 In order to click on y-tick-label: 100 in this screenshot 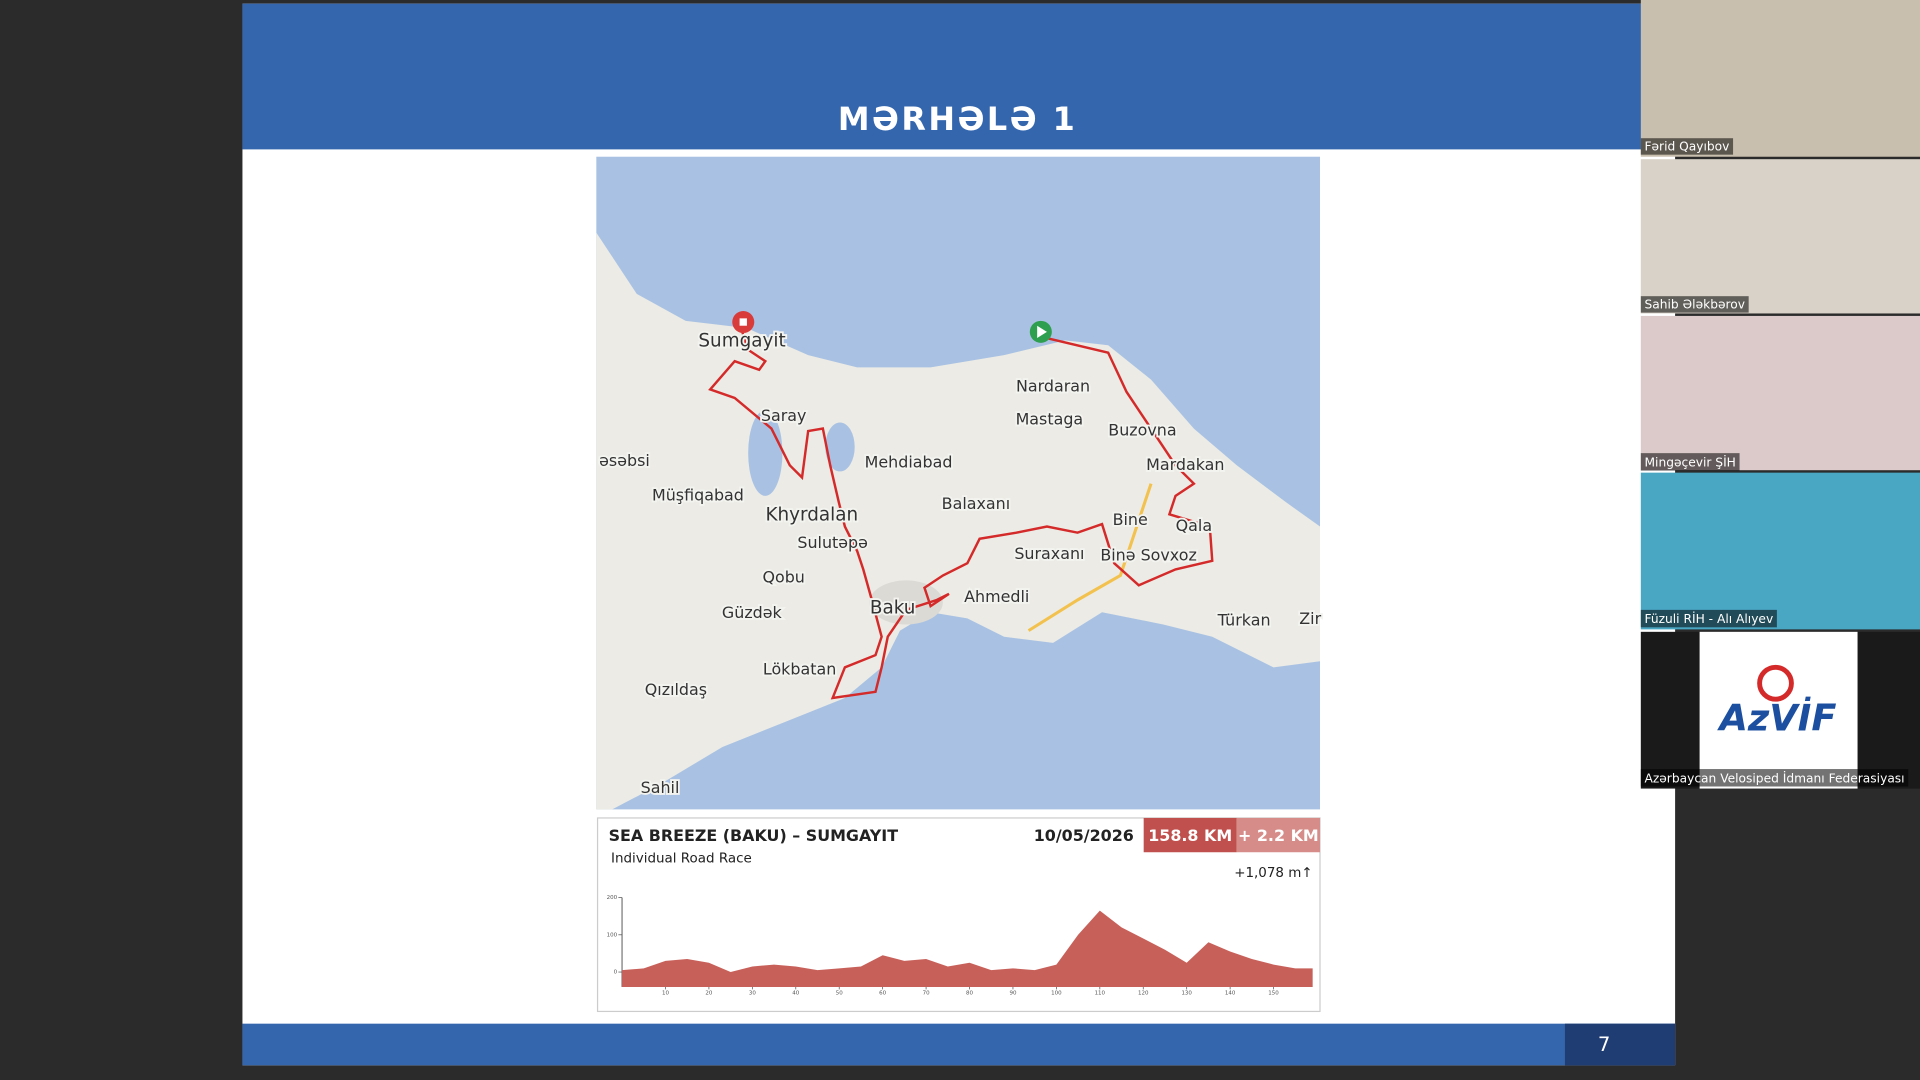, I will do `click(612, 935)`.